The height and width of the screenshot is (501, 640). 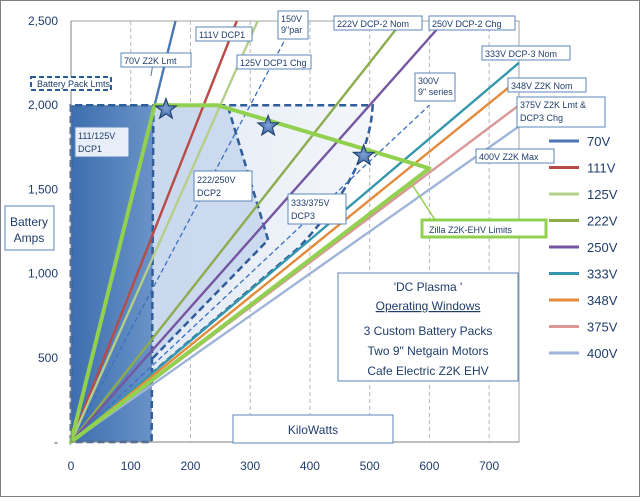 What do you see at coordinates (602, 274) in the screenshot?
I see `legend-label: 333V` at bounding box center [602, 274].